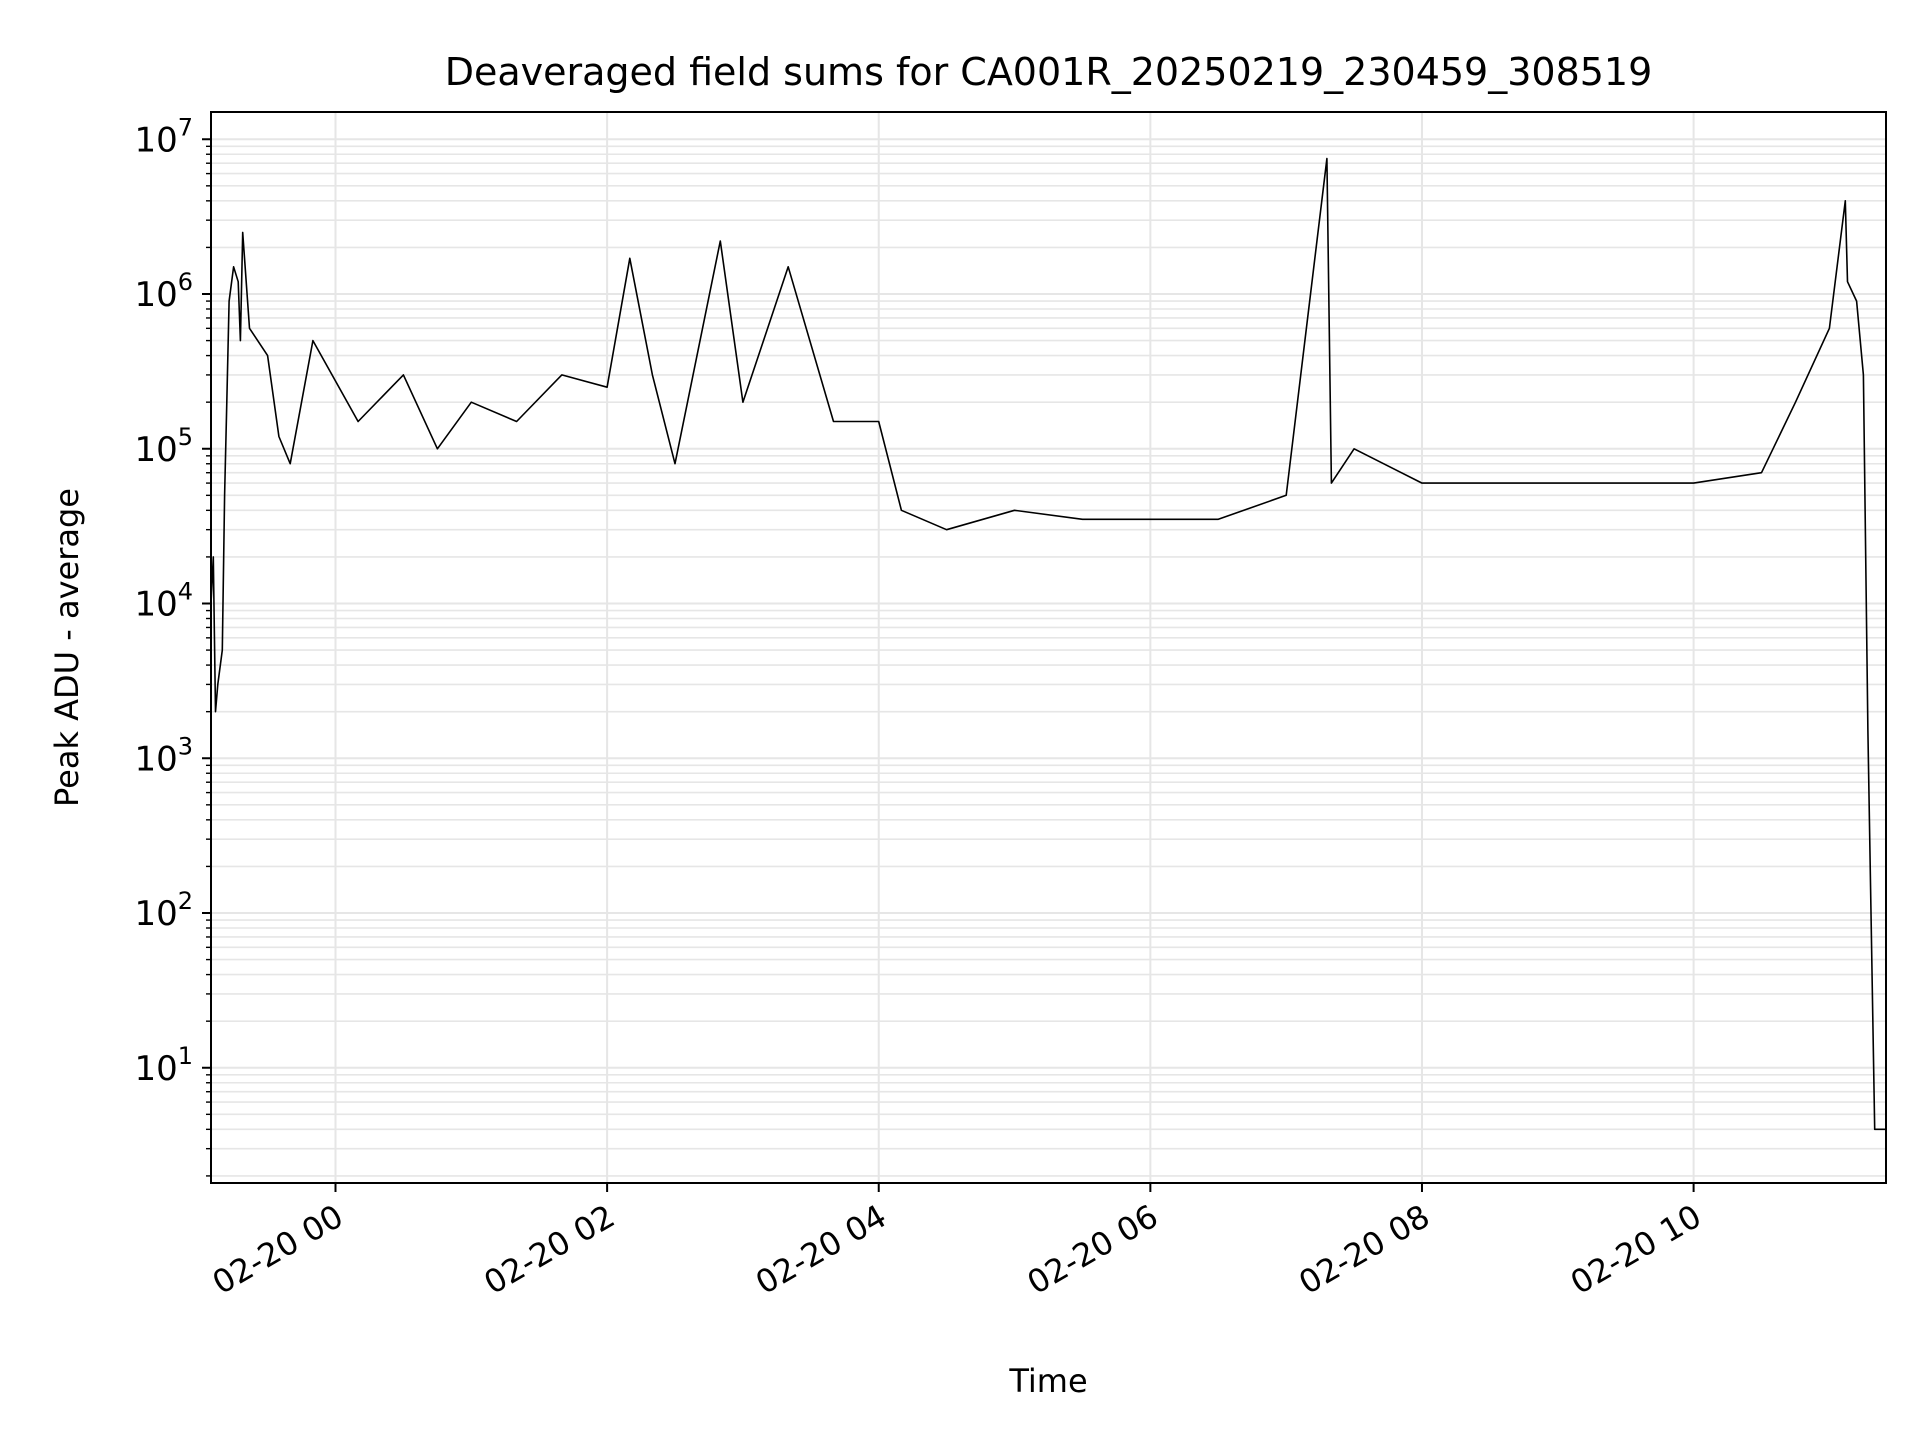  Describe the element at coordinates (163, 1065) in the screenshot. I see `y-tick-label: 10¹` at that location.